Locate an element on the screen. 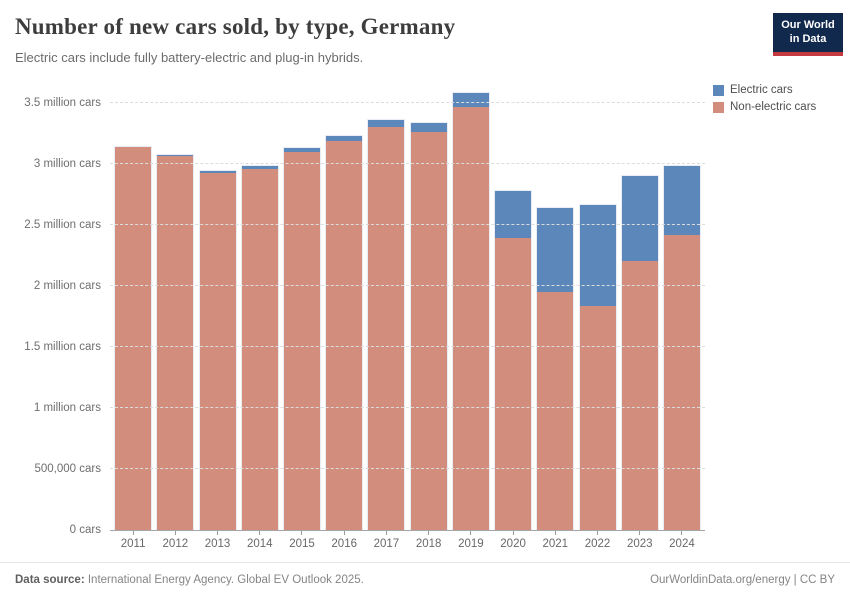  x-axis-label-2012: 2012 is located at coordinates (175, 544).